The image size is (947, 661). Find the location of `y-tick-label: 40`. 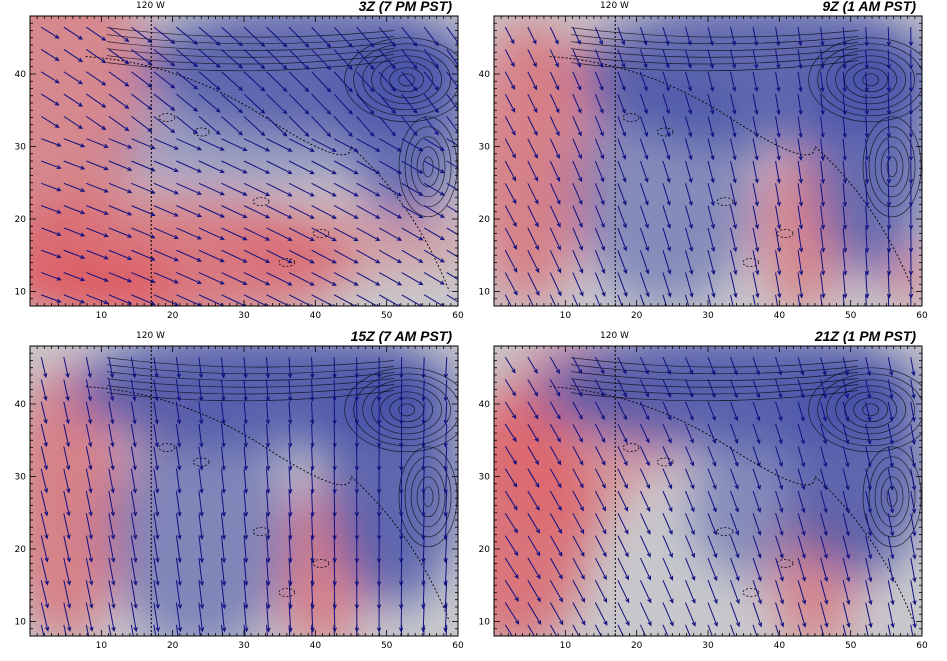

y-tick-label: 40 is located at coordinates (21, 75).